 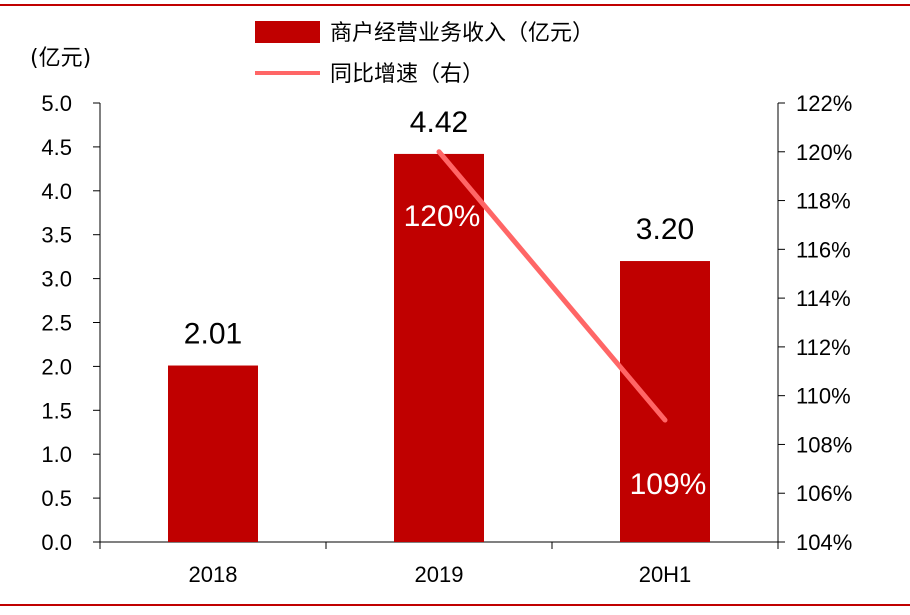 I want to click on legend: 商户经营业务收入（亿元） 同比增速（右）, so click(x=424, y=54).